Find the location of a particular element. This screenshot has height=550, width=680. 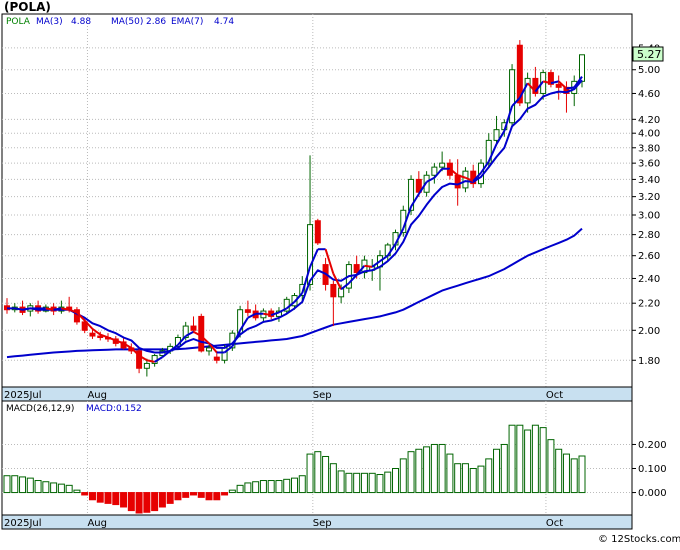

footer-credit: © 12Stocks.com is located at coordinates (639, 539).